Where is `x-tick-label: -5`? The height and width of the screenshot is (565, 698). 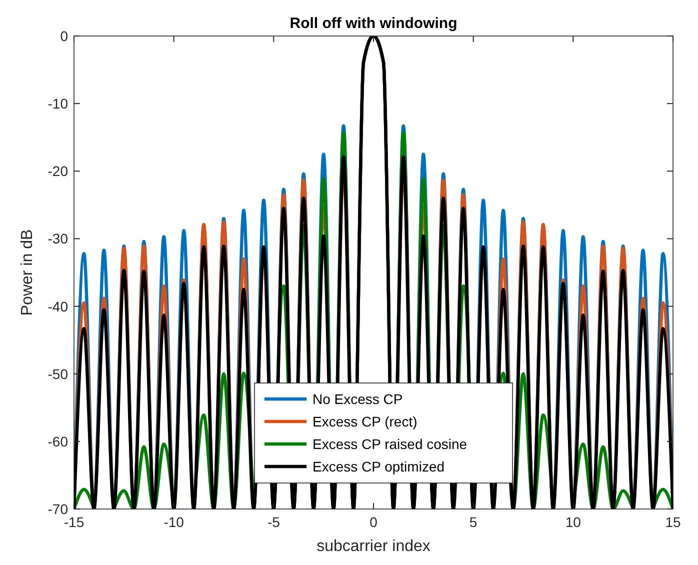
x-tick-label: -5 is located at coordinates (273, 522).